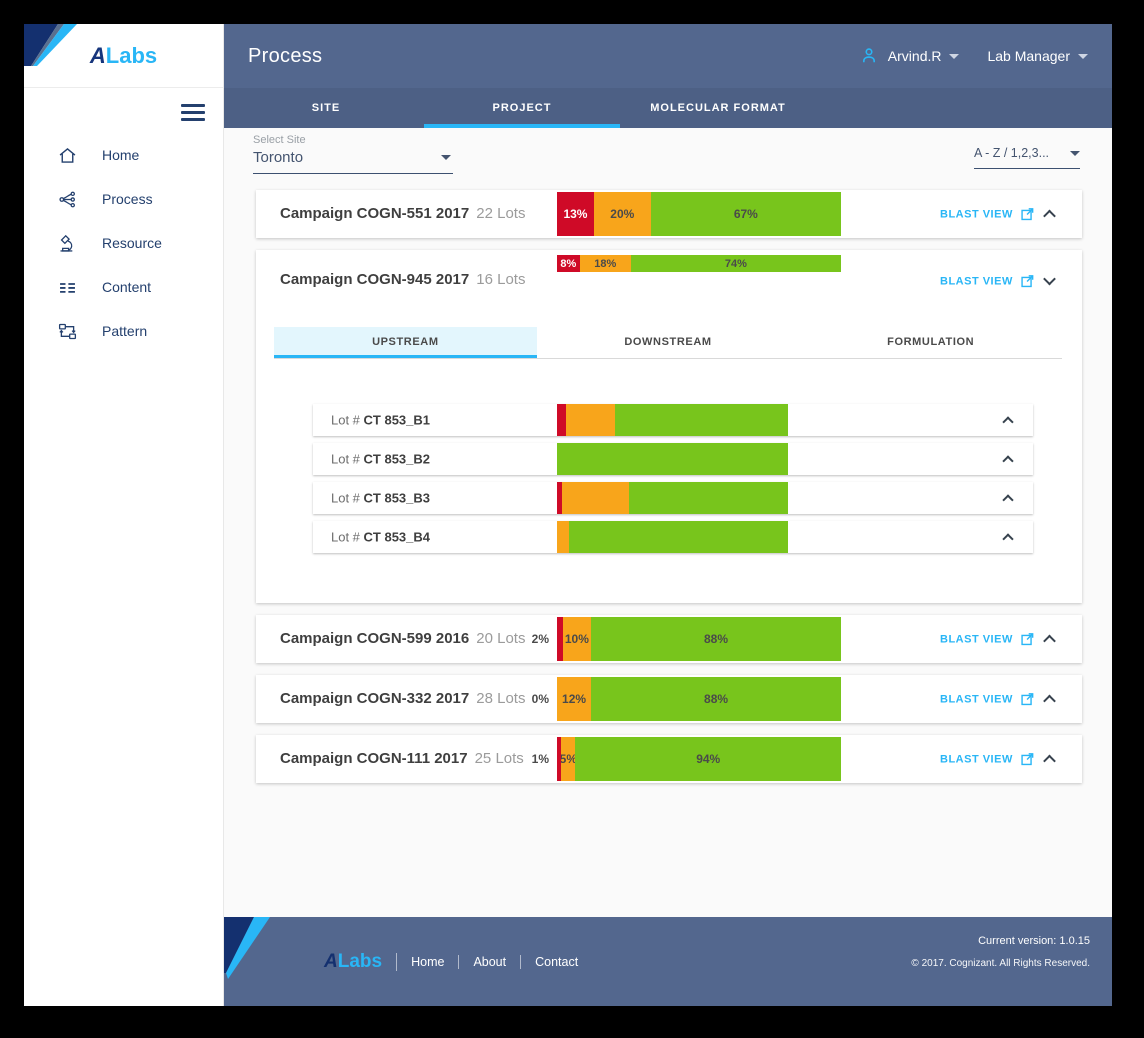 The image size is (1144, 1038). I want to click on lot-row: Lot # CT 853_B3, so click(673, 498).